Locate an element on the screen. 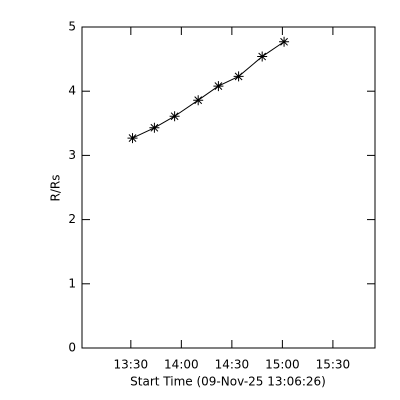 Image resolution: width=400 pixels, height=400 pixels. y-tick-label: 4 is located at coordinates (72, 91).